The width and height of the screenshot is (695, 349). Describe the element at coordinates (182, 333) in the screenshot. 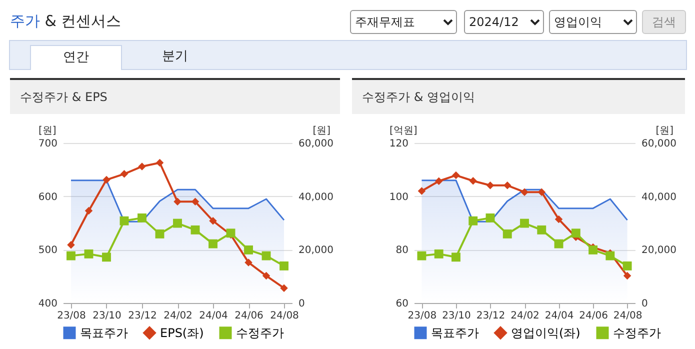

I see `legend-label: EPS(좌)` at that location.